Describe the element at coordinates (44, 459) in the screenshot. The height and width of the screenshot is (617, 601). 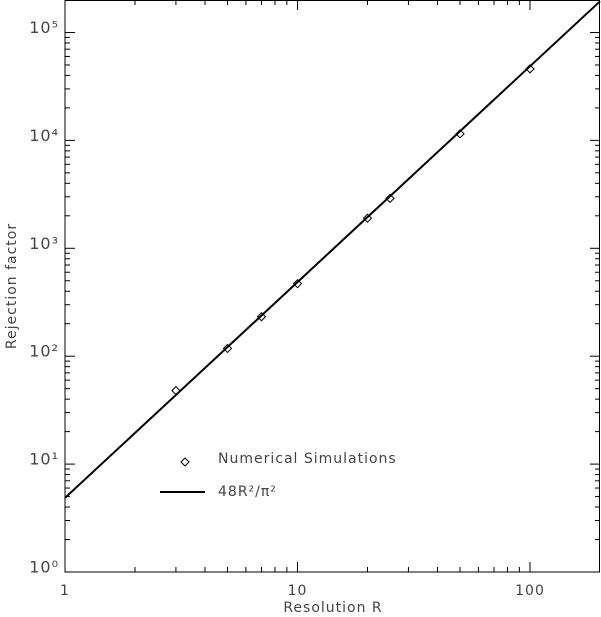
I see `y-tick-label: 10¹` at that location.